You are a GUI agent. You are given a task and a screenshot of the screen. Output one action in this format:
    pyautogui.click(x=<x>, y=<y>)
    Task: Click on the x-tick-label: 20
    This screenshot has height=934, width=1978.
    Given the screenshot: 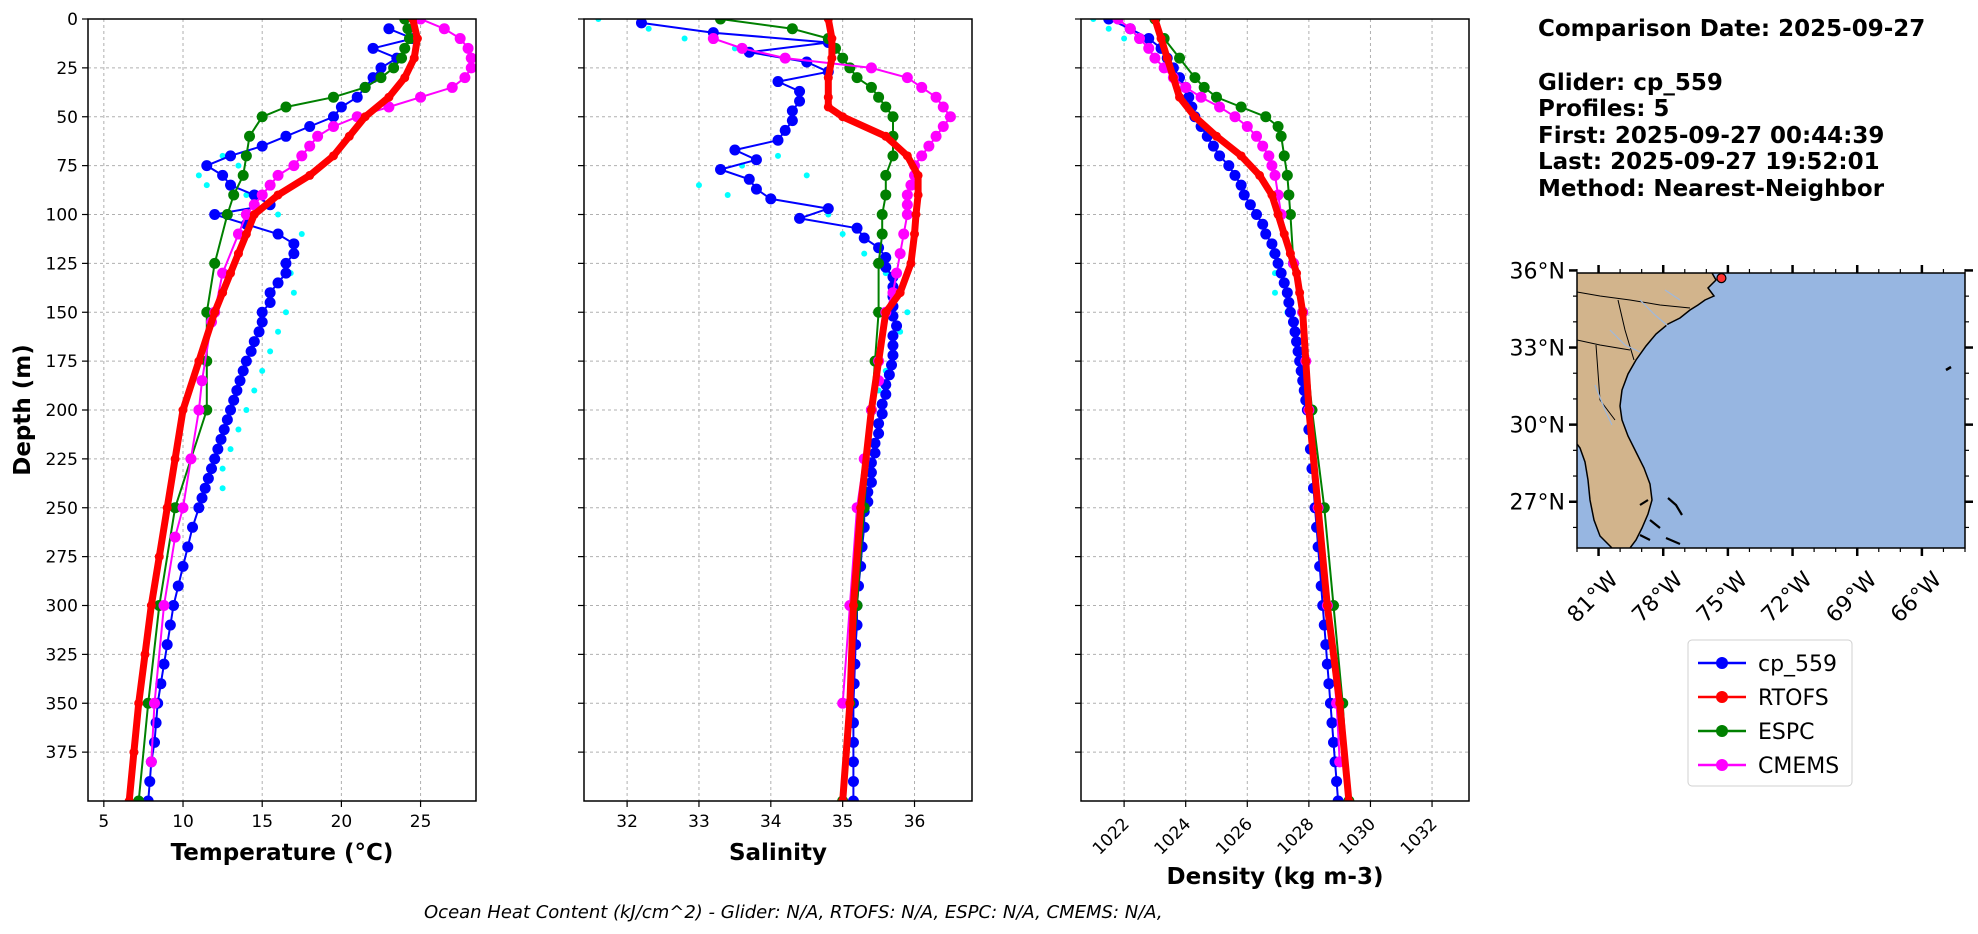 What is the action you would take?
    pyautogui.click(x=342, y=822)
    